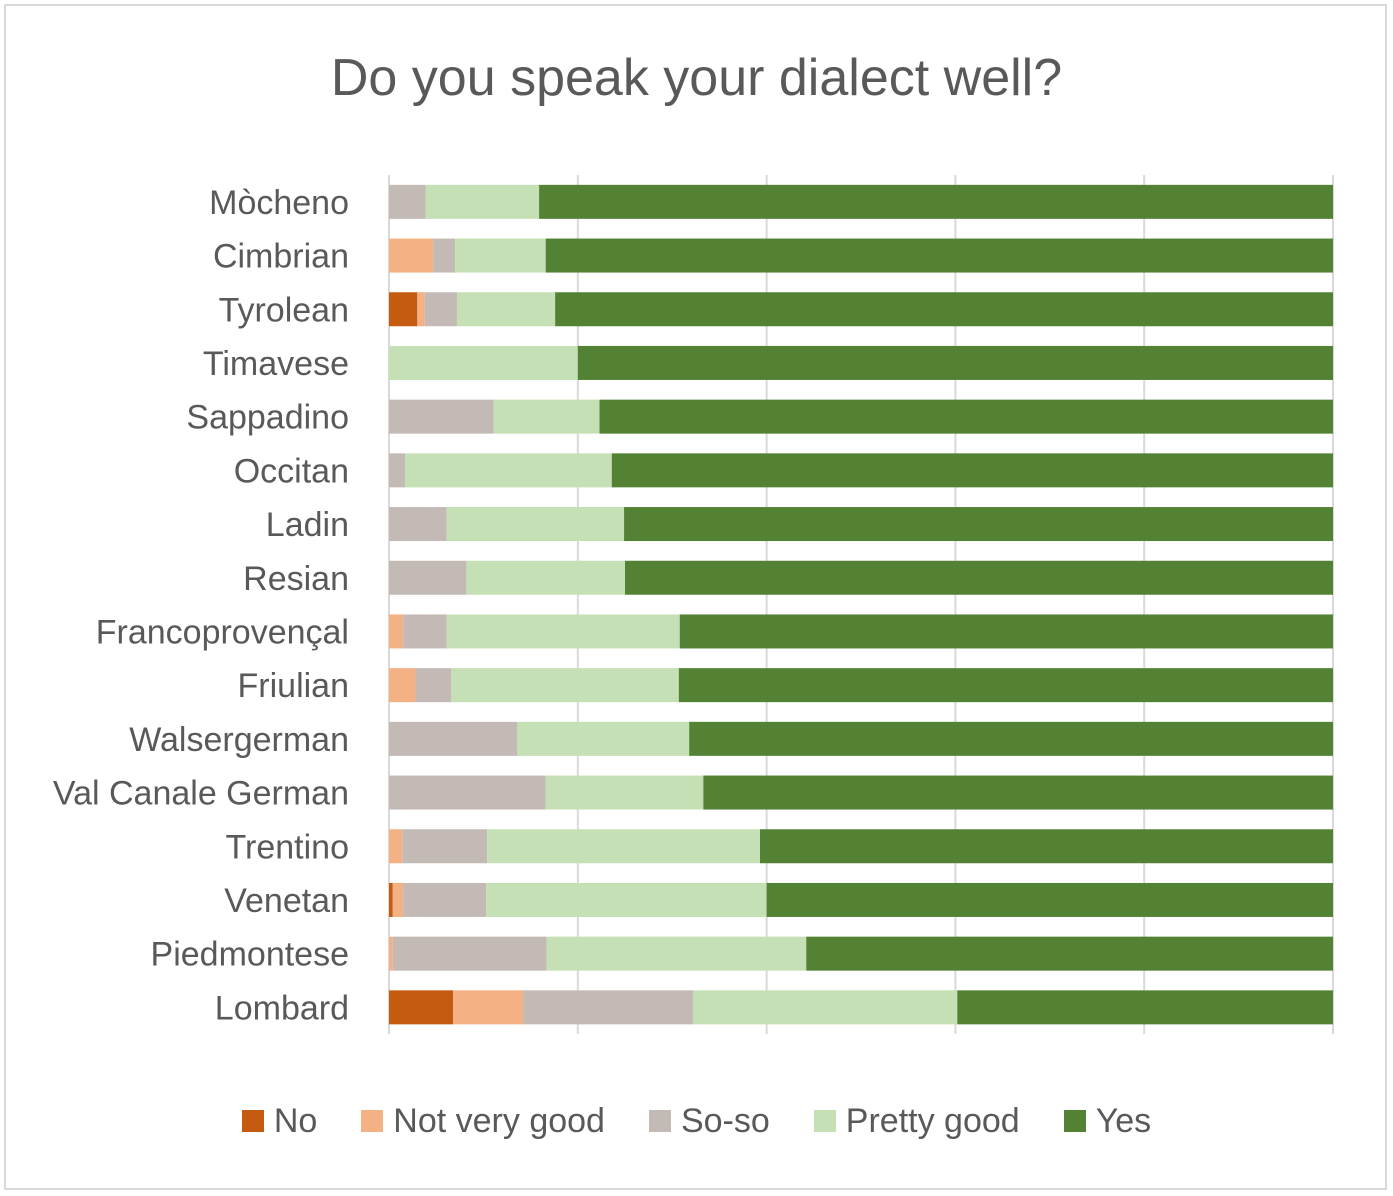 This screenshot has width=1393, height=1196. Describe the element at coordinates (239, 740) in the screenshot. I see `category-label: Walsergerman` at that location.